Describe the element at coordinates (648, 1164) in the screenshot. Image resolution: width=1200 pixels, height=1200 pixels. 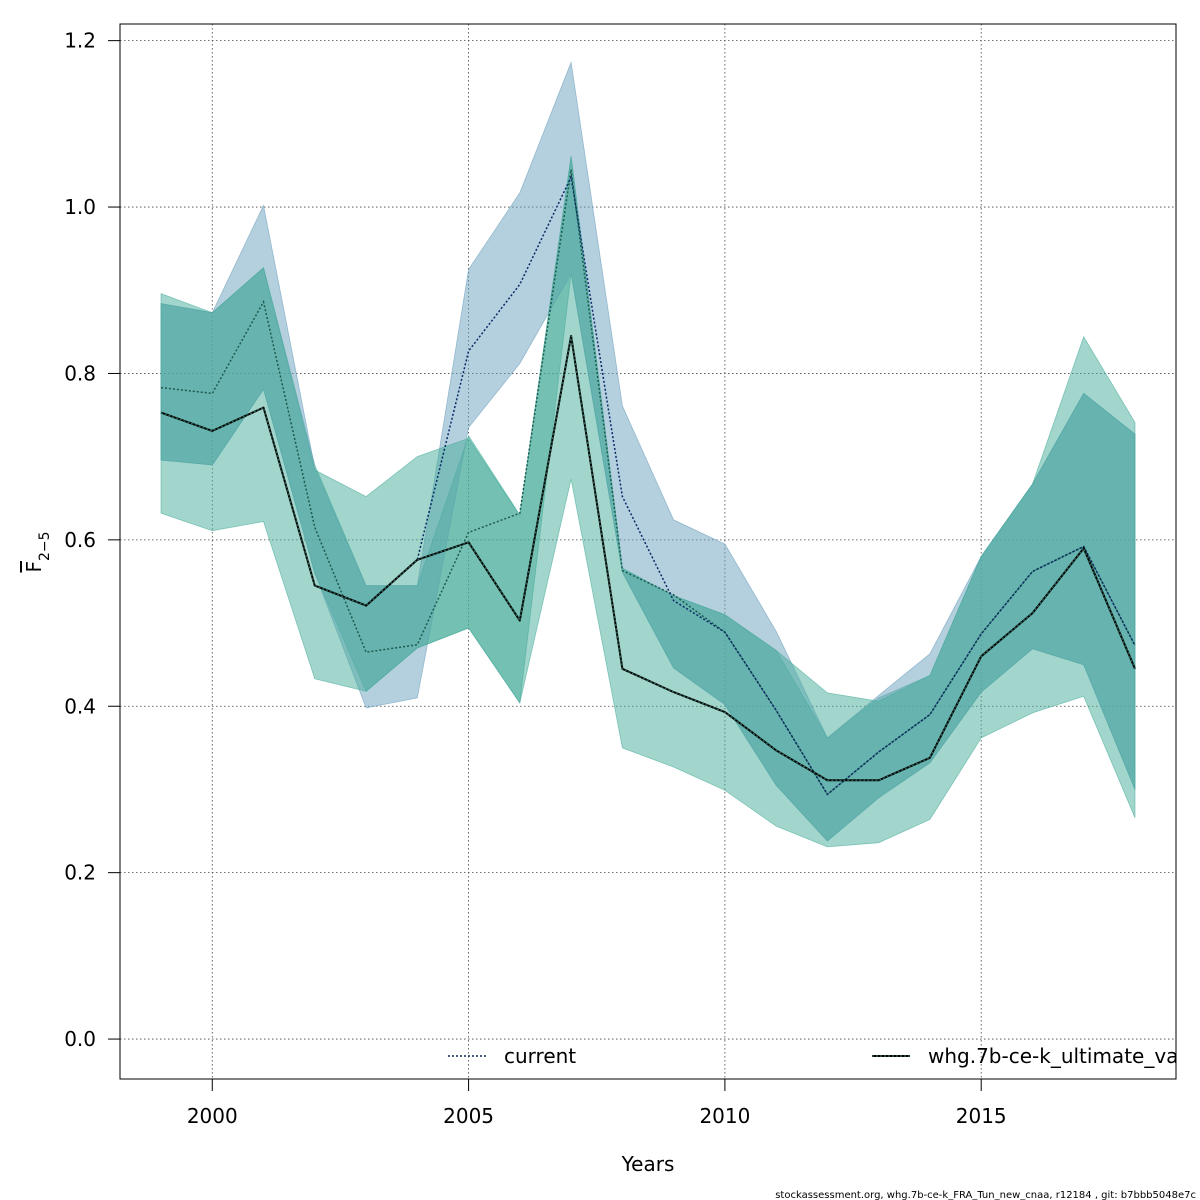
I see `x-axis-label: Years` at that location.